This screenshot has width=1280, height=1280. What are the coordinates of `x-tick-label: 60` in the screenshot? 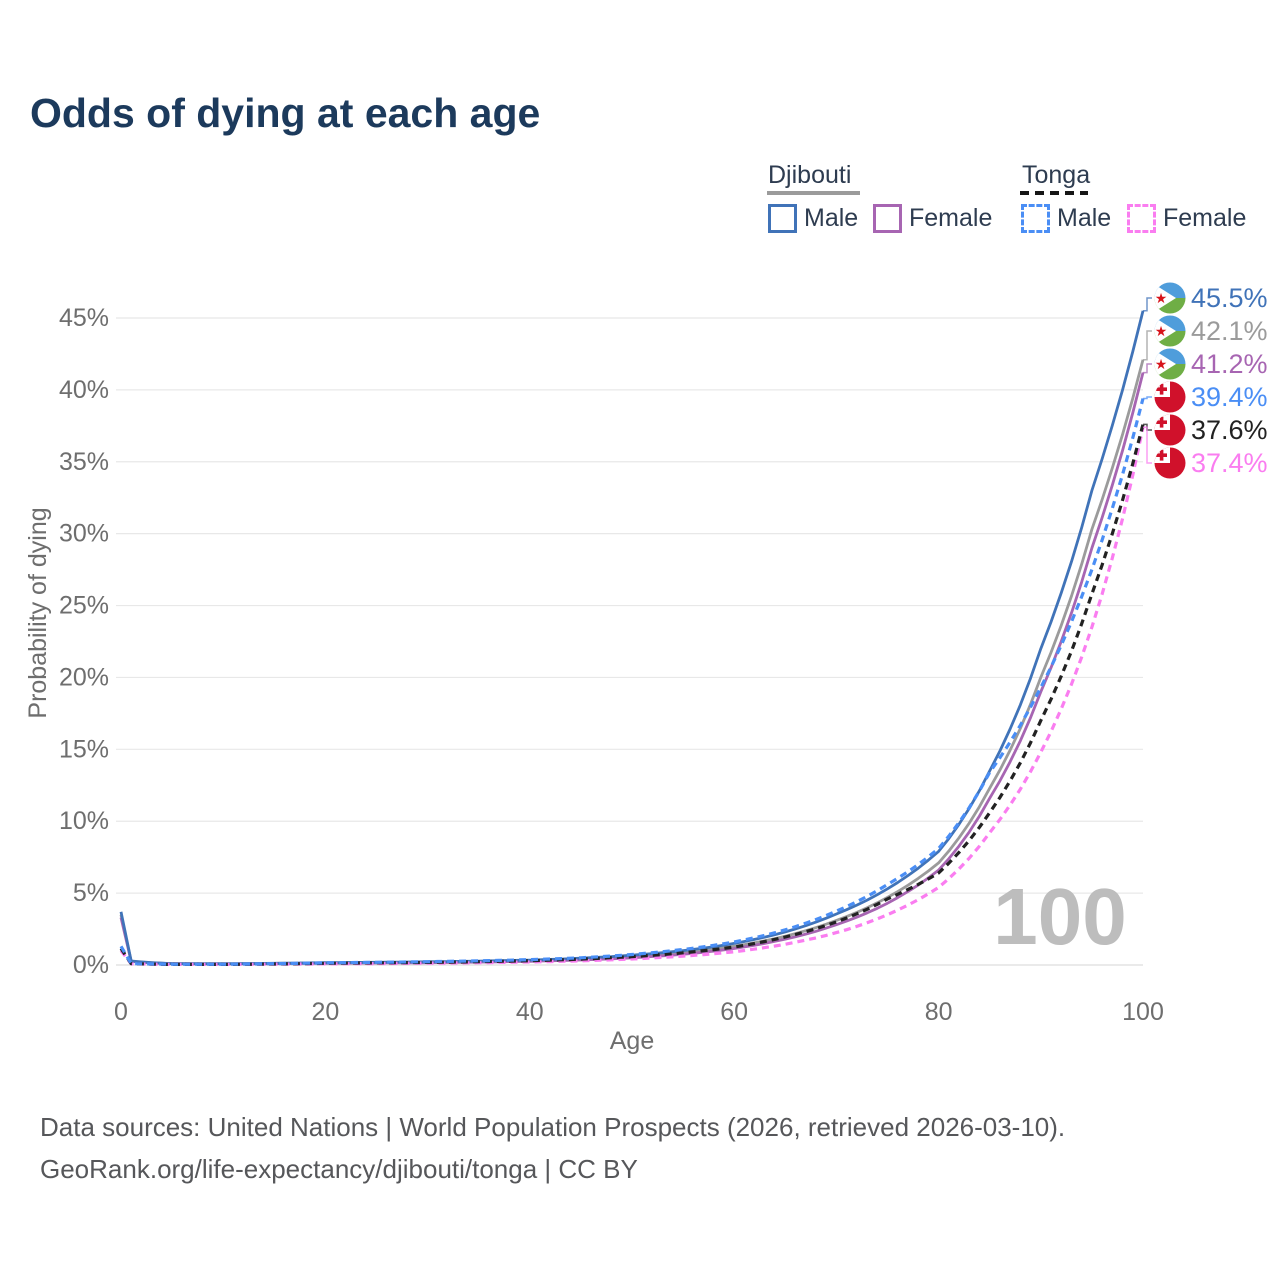 It's located at (734, 1012).